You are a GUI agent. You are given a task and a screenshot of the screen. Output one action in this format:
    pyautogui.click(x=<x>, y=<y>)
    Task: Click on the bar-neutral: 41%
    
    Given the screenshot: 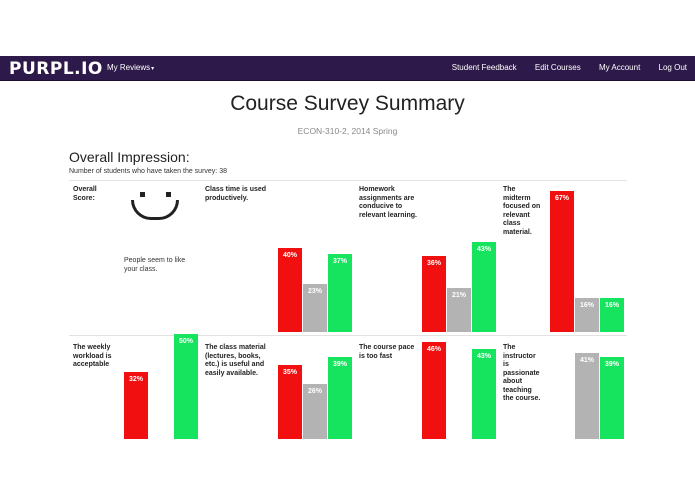 What is the action you would take?
    pyautogui.click(x=587, y=396)
    